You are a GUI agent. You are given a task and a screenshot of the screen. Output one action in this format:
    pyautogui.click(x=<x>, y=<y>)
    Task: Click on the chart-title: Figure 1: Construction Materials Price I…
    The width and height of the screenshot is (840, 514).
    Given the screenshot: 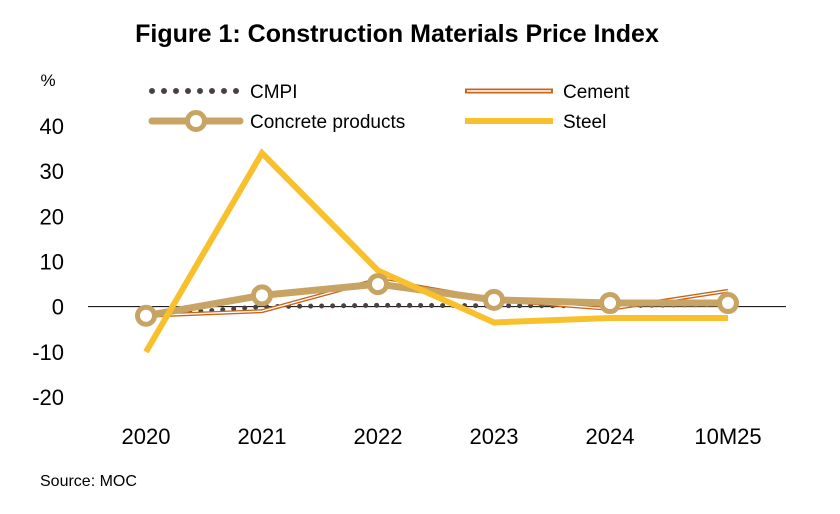 What is the action you would take?
    pyautogui.click(x=397, y=34)
    